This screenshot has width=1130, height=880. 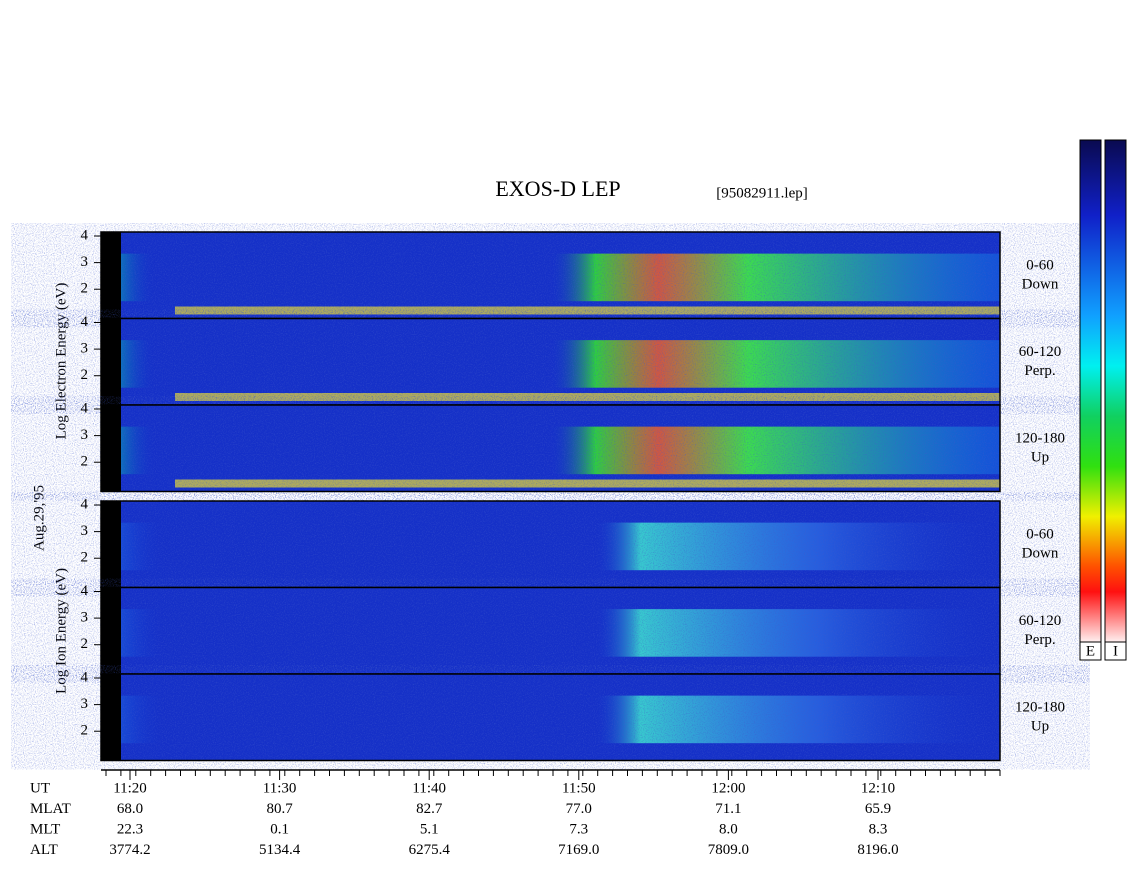 I want to click on orbit-value: 12:10, so click(x=878, y=788).